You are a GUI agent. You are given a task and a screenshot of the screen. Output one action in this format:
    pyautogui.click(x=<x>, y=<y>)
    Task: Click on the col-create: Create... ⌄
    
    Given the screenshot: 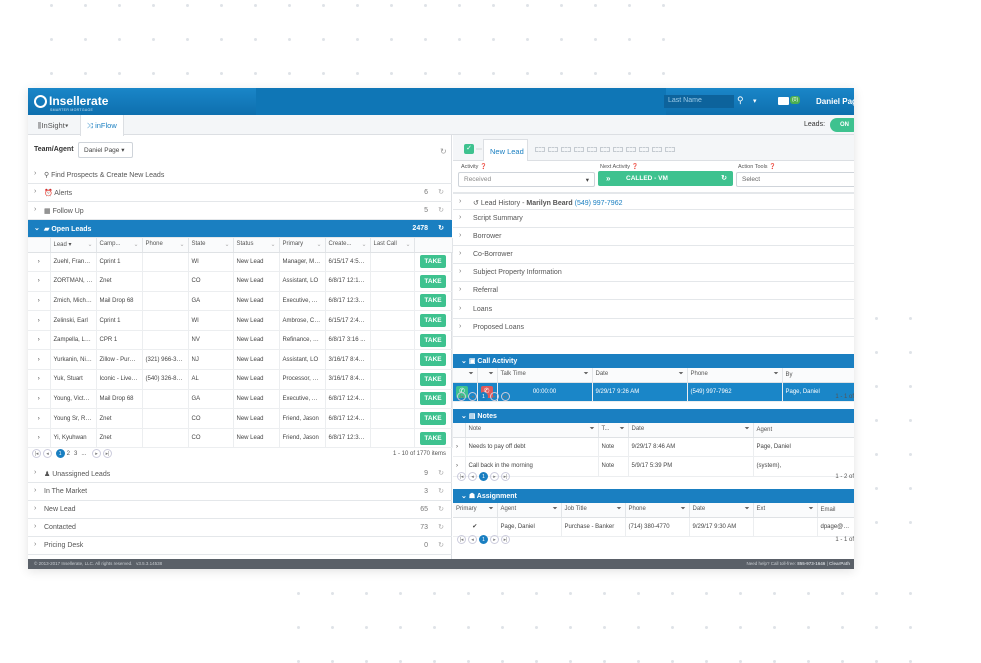 What is the action you would take?
    pyautogui.click(x=348, y=245)
    